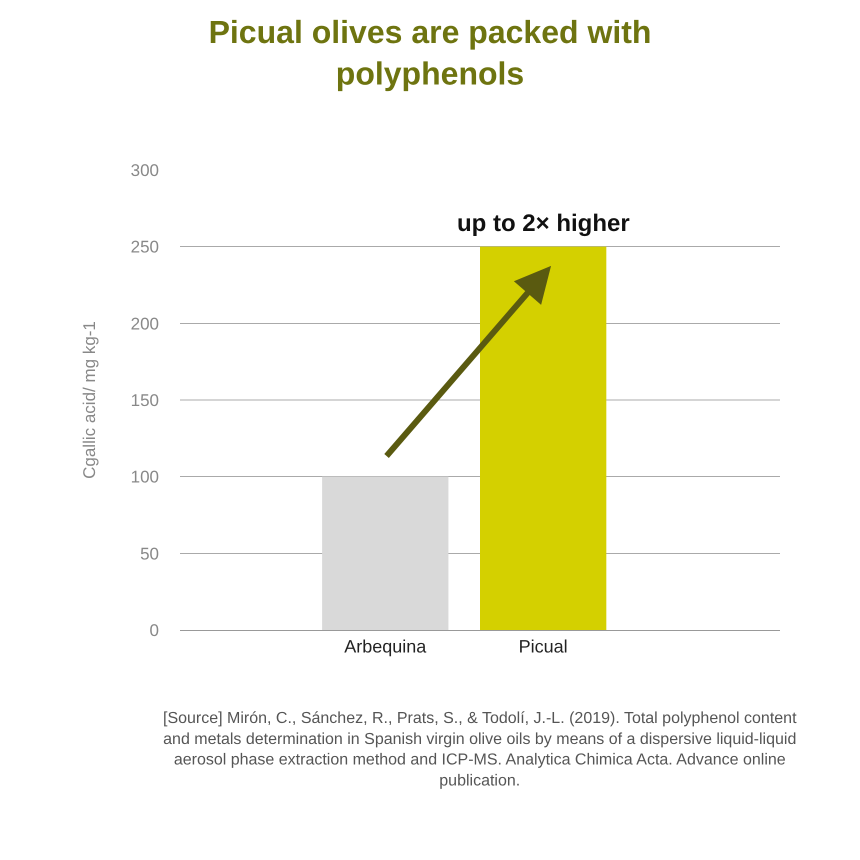 The width and height of the screenshot is (860, 860). What do you see at coordinates (149, 554) in the screenshot?
I see `y-tick-label: 50` at bounding box center [149, 554].